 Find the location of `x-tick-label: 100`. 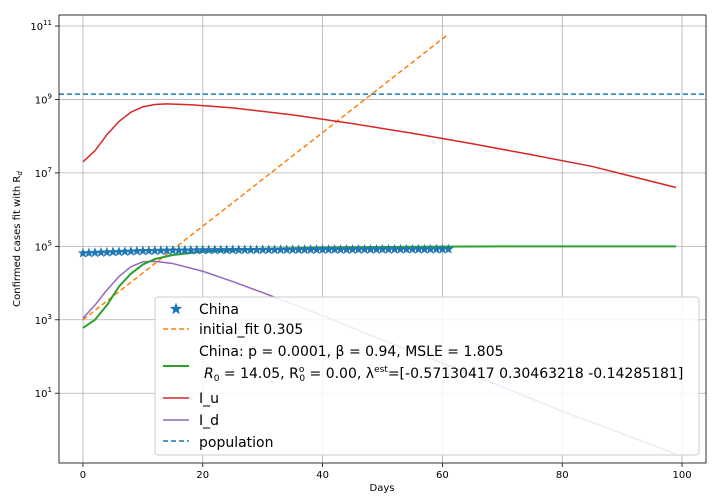

x-tick-label: 100 is located at coordinates (681, 475).